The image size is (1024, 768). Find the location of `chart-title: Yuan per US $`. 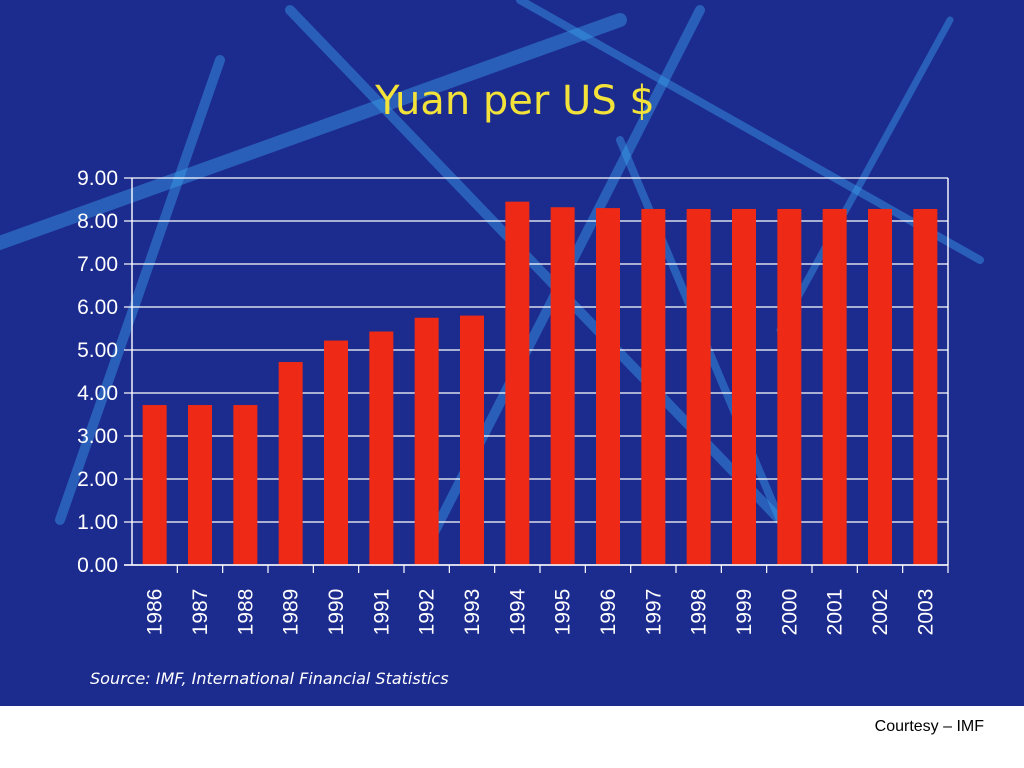

chart-title: Yuan per US $ is located at coordinates (515, 101).